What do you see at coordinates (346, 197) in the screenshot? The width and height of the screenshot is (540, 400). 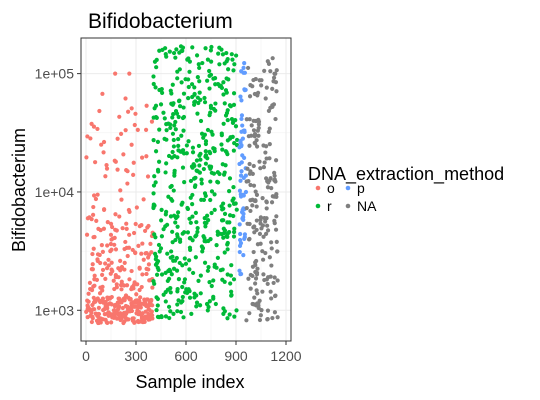 I see `legend-items: or p NA` at bounding box center [346, 197].